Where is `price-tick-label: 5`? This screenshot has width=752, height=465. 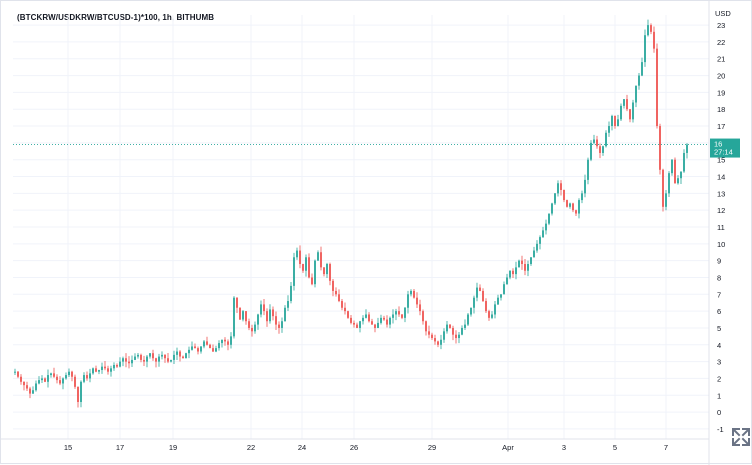
price-tick-label: 5 is located at coordinates (719, 328).